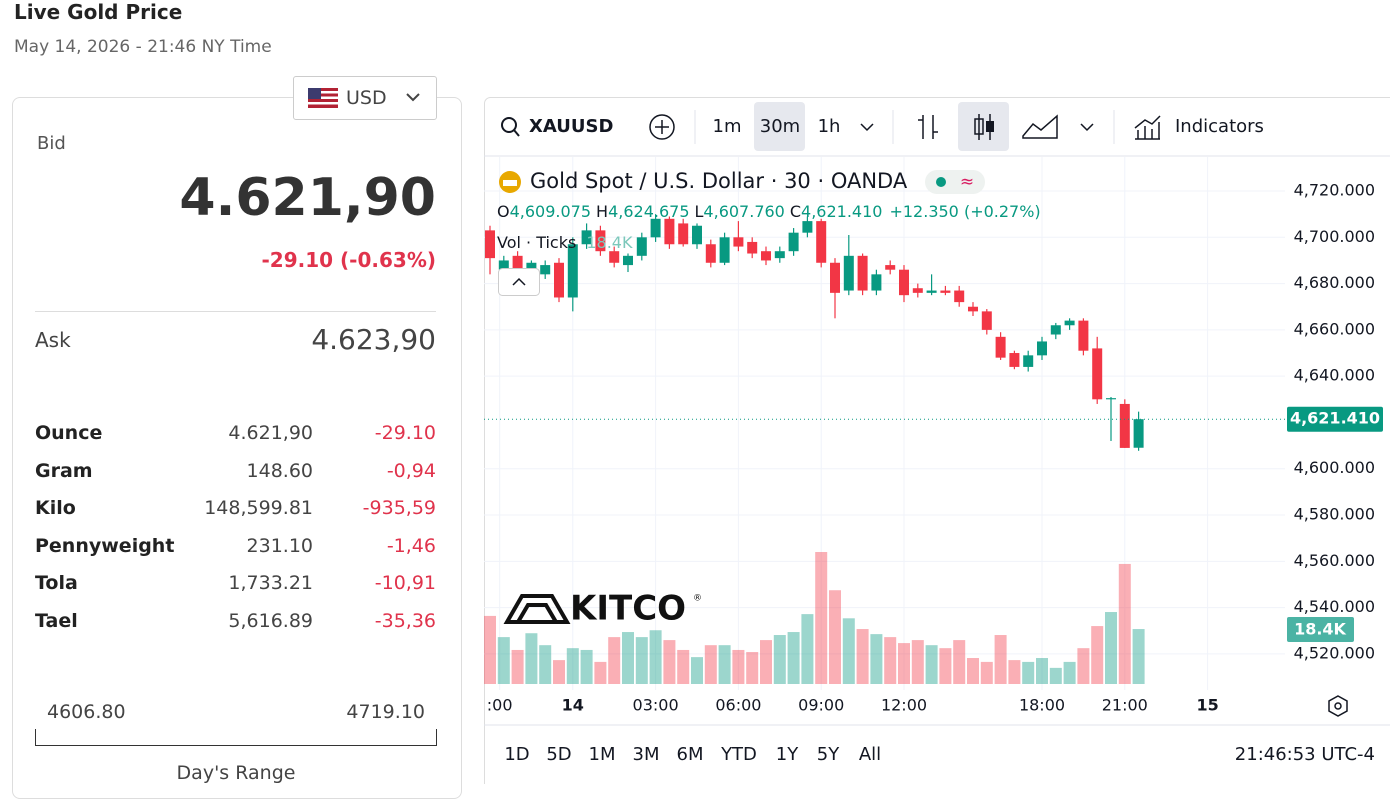 The height and width of the screenshot is (799, 1392). I want to click on range-button: All, so click(870, 754).